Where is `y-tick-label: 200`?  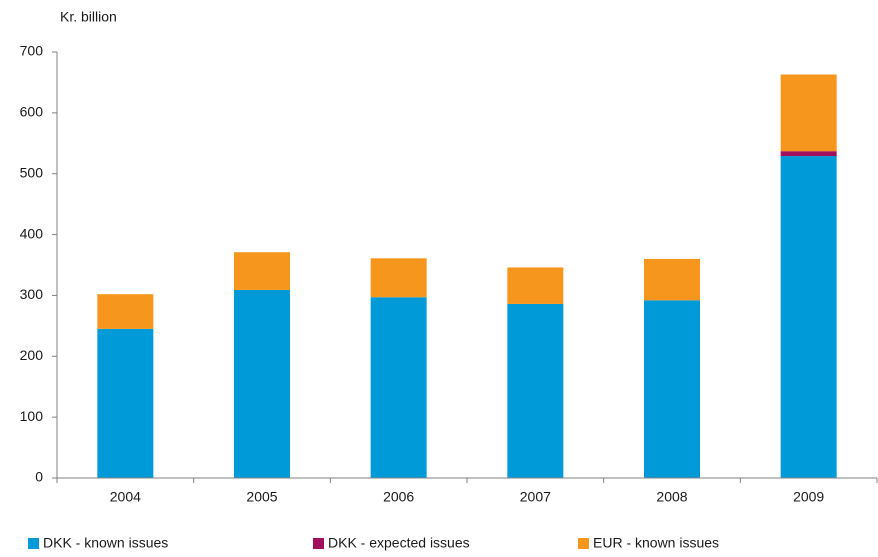
y-tick-label: 200 is located at coordinates (32, 355).